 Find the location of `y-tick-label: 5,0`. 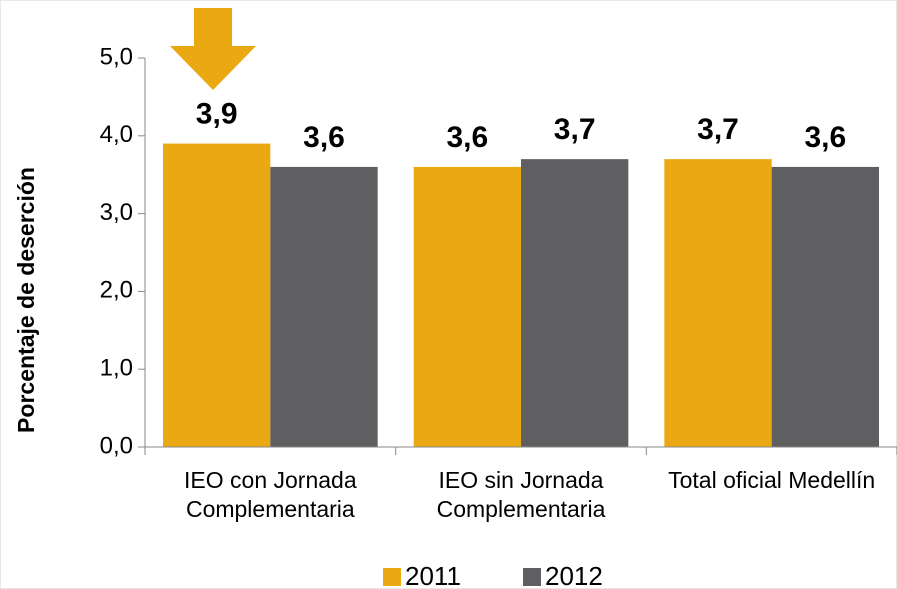

y-tick-label: 5,0 is located at coordinates (116, 56).